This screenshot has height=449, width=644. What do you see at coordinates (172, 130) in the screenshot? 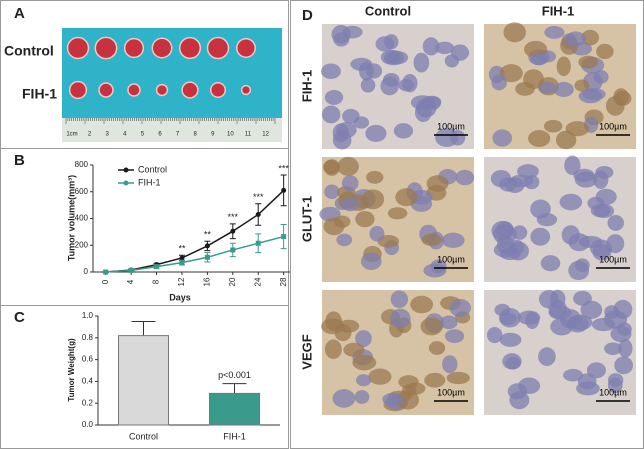
I see `ruler` at bounding box center [172, 130].